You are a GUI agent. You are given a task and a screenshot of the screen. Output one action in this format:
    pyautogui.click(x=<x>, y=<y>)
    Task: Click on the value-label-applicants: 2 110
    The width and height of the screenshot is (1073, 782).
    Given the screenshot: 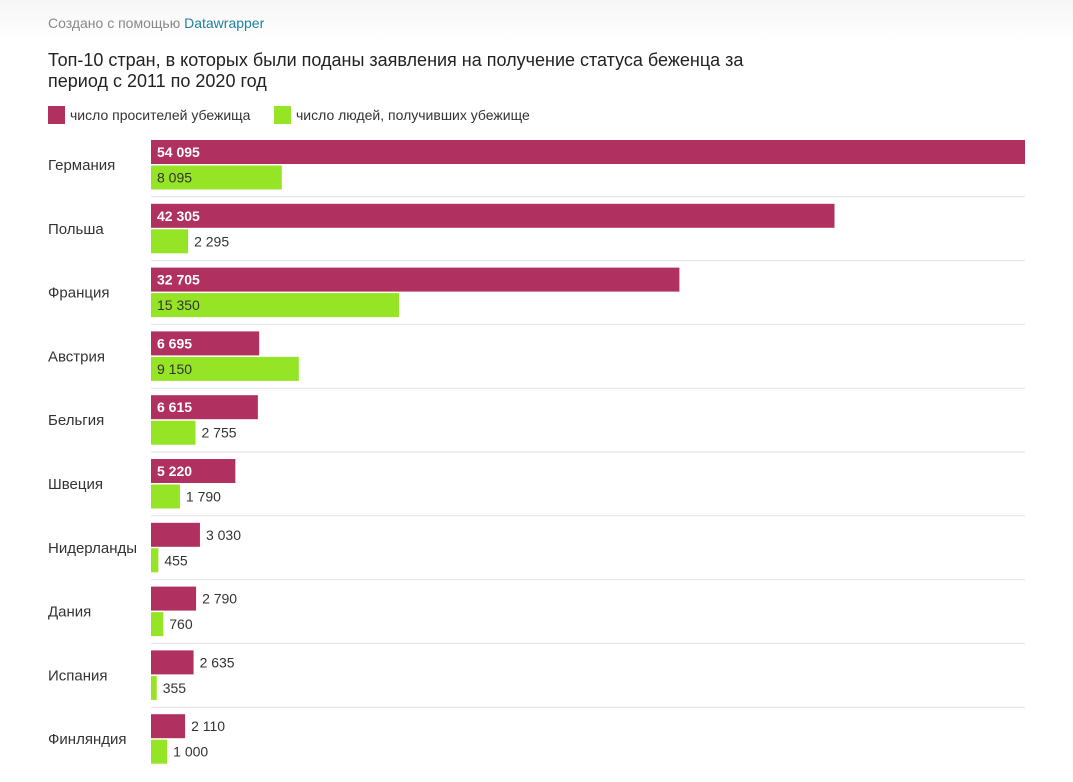 What is the action you would take?
    pyautogui.click(x=208, y=726)
    